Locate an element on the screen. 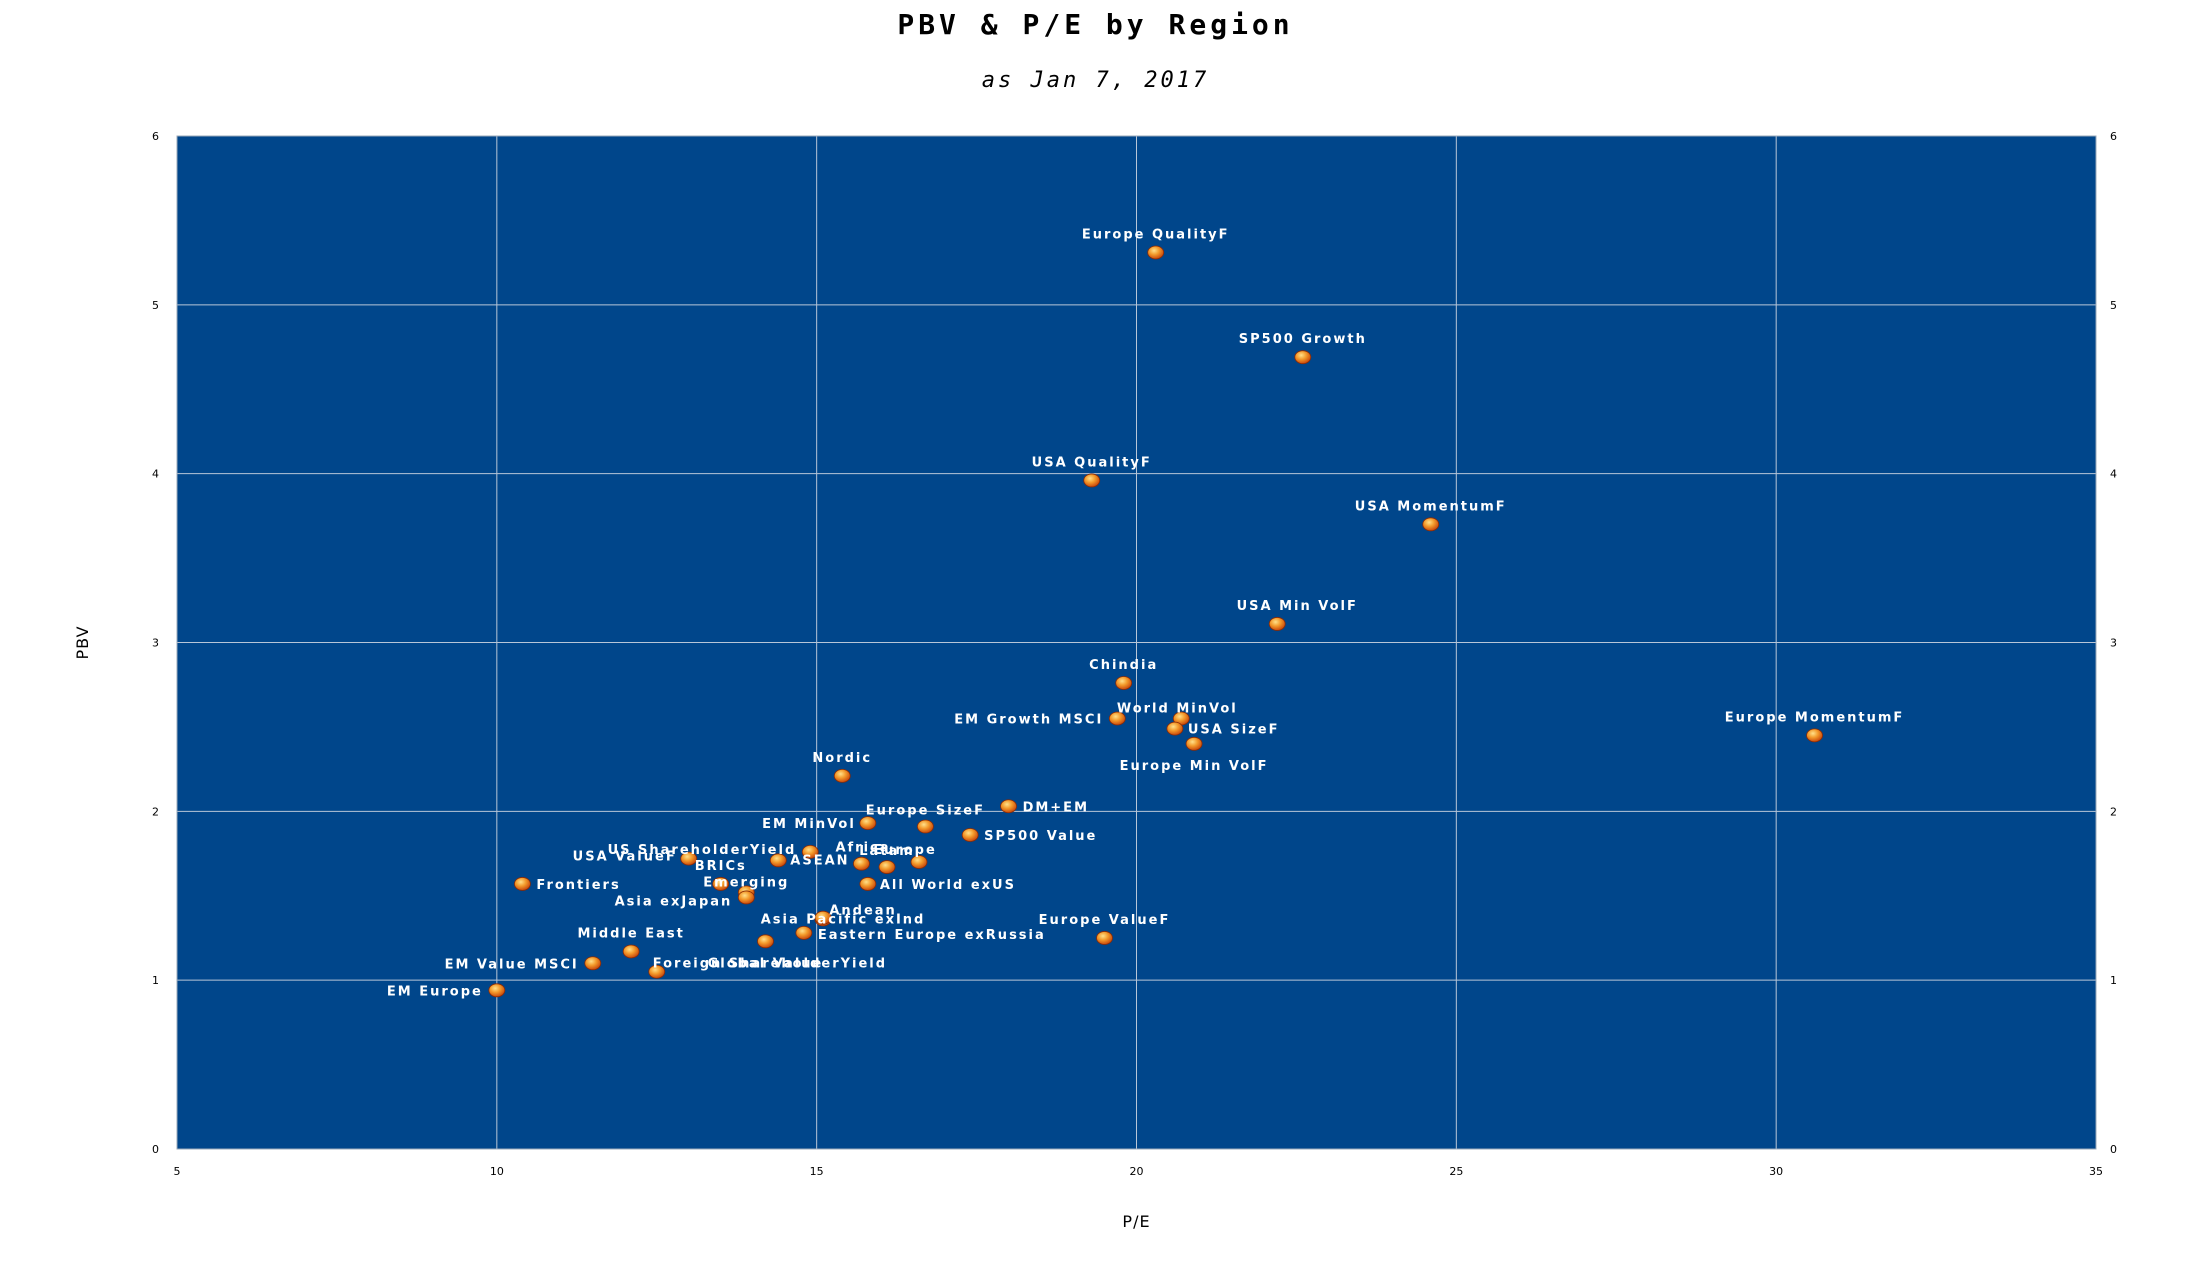 This screenshot has height=1271, width=2191. data-point-label: Europe SizeF is located at coordinates (925, 811).